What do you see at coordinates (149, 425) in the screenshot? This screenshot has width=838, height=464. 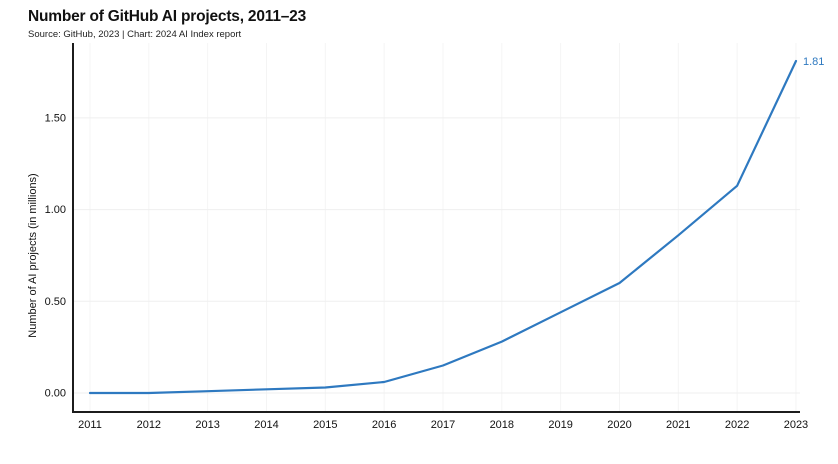 I see `x-tick-label-2012: 2012` at bounding box center [149, 425].